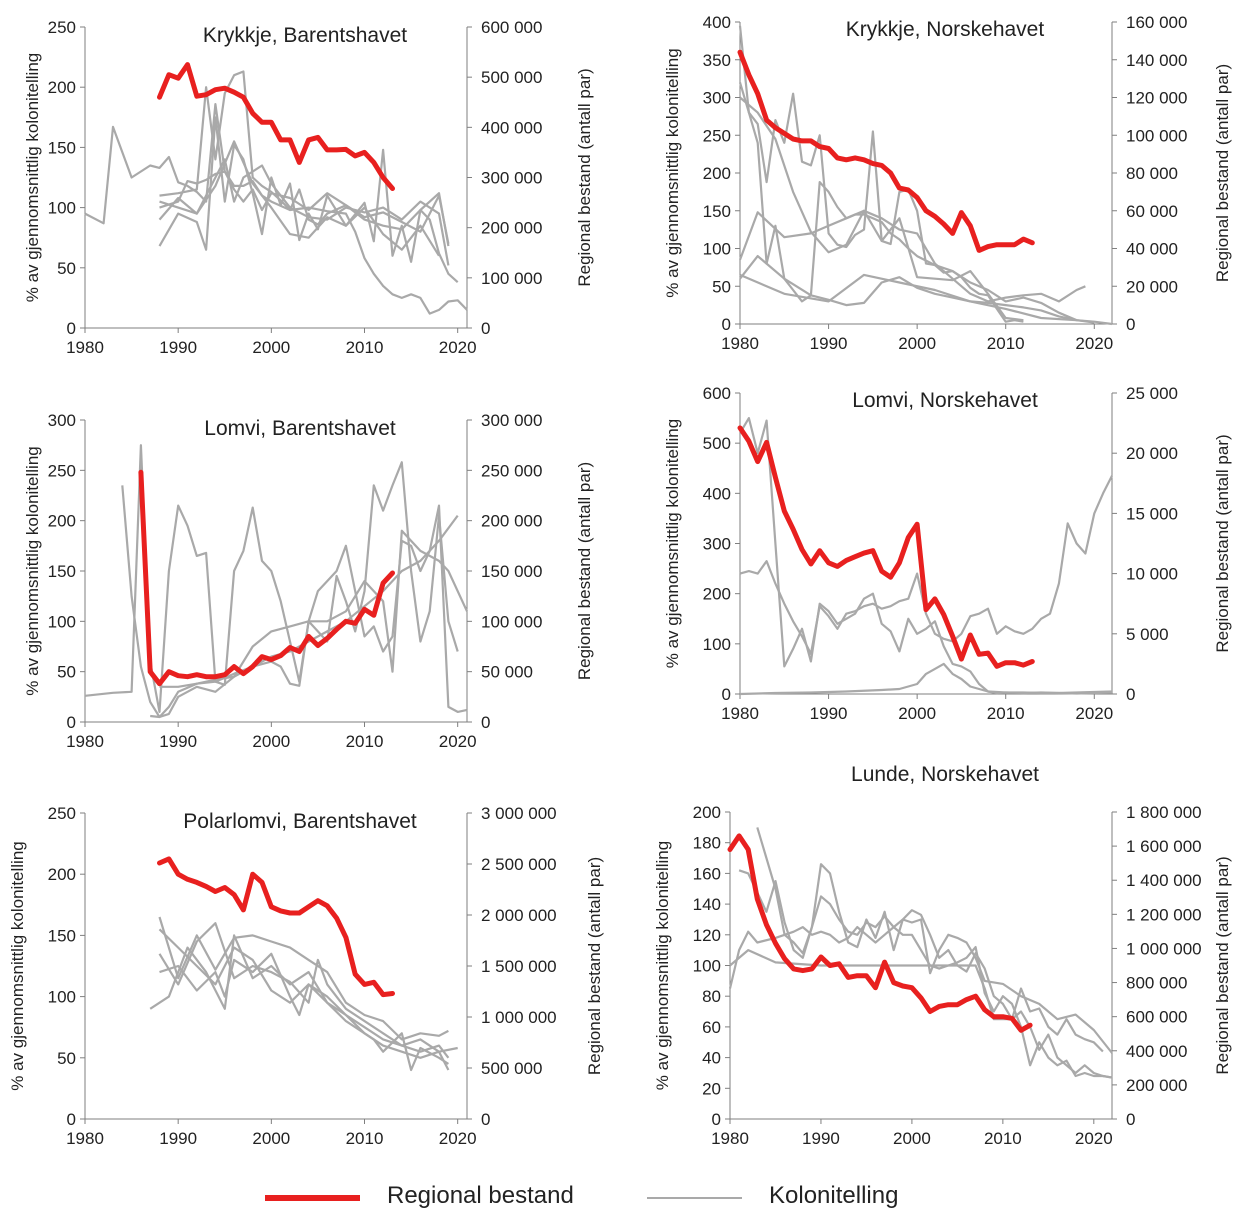 The image size is (1240, 1223). What do you see at coordinates (1152, 173) in the screenshot?
I see `chart-2-y2tick-label: 80 000` at bounding box center [1152, 173].